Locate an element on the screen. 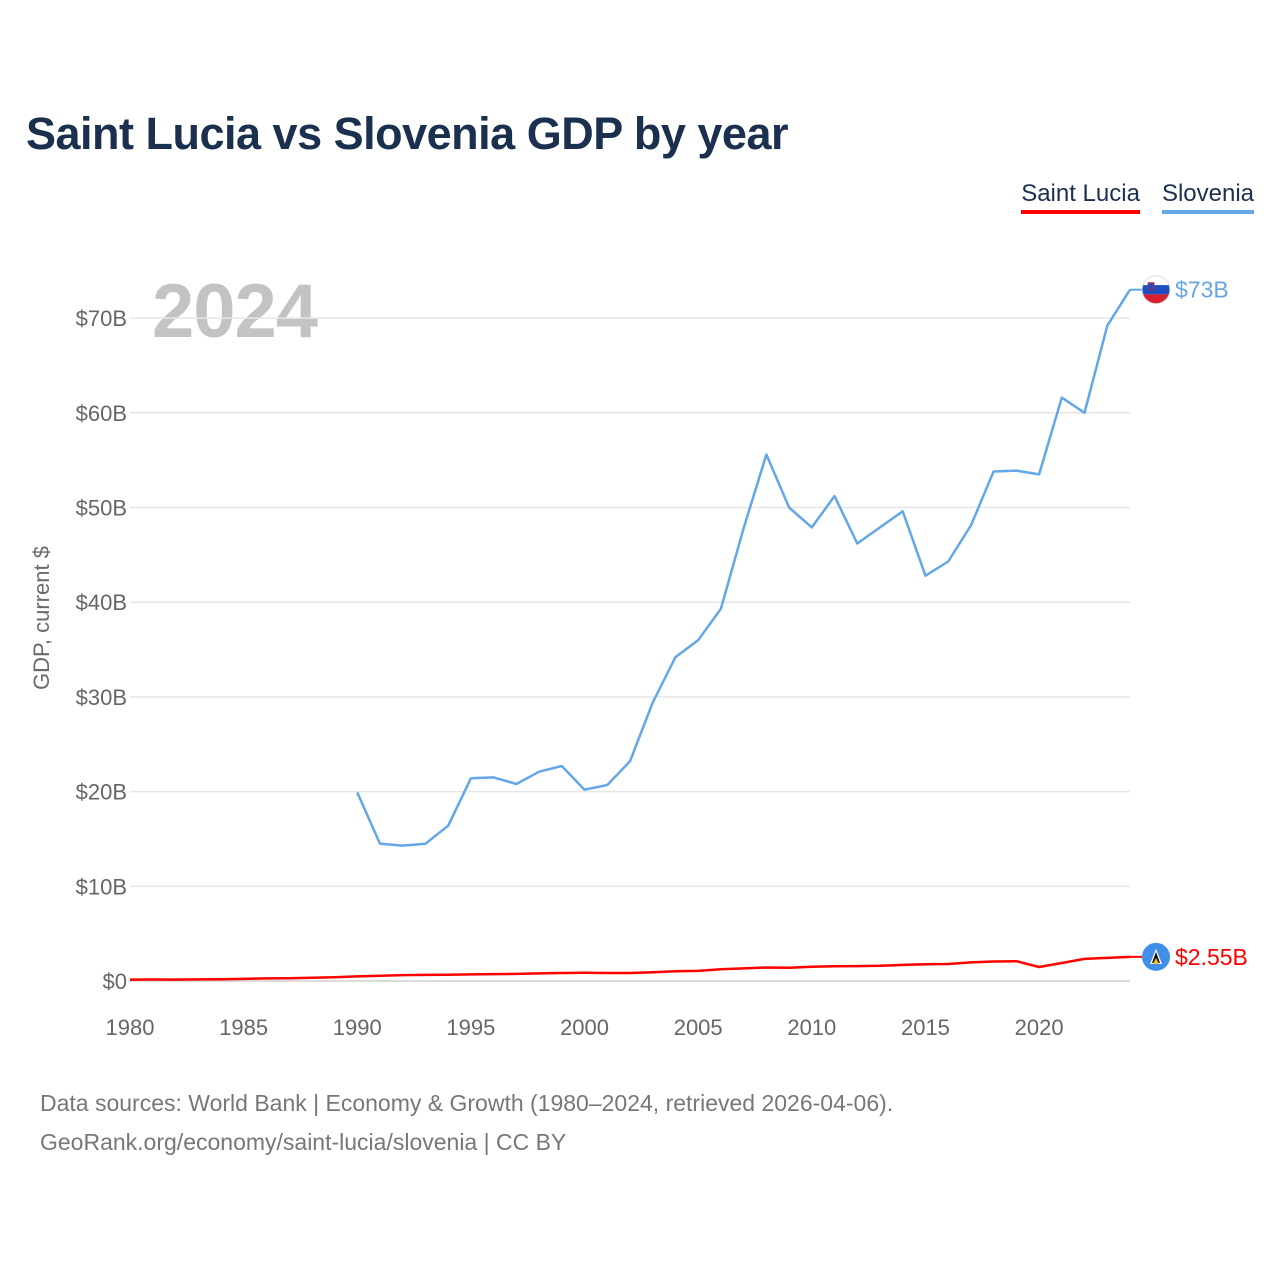 This screenshot has height=1280, width=1280. y-tick-label: $50B is located at coordinates (101, 508).